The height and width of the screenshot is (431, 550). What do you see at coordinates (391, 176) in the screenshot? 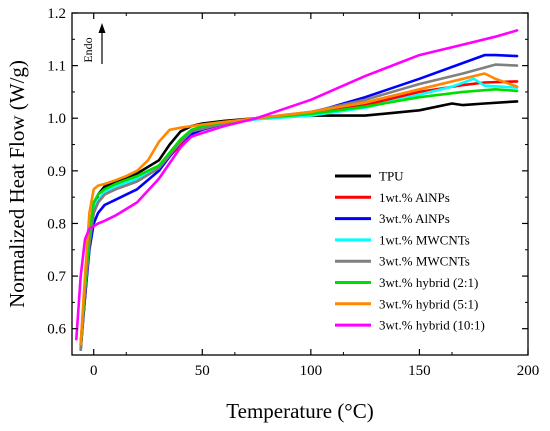
I see `legend-label-1: TPU` at bounding box center [391, 176].